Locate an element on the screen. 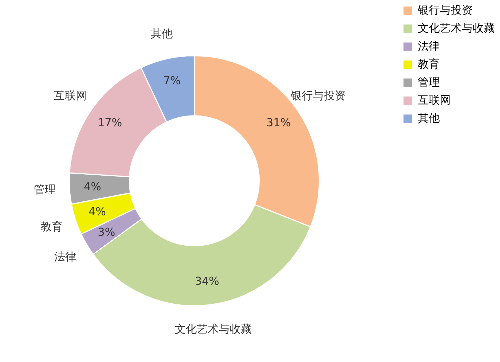 The width and height of the screenshot is (500, 362). slice-label: 教育 is located at coordinates (51, 227).